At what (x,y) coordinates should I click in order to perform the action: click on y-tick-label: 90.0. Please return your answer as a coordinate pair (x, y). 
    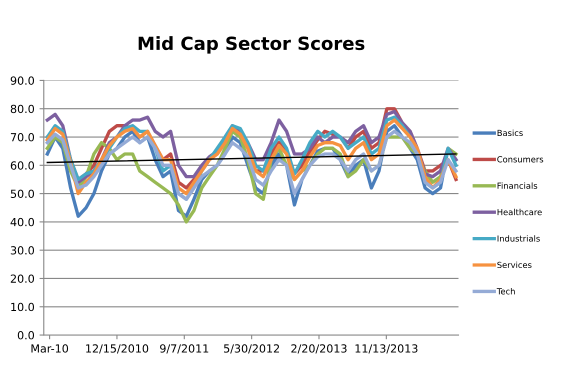
    Looking at the image, I should click on (22, 80).